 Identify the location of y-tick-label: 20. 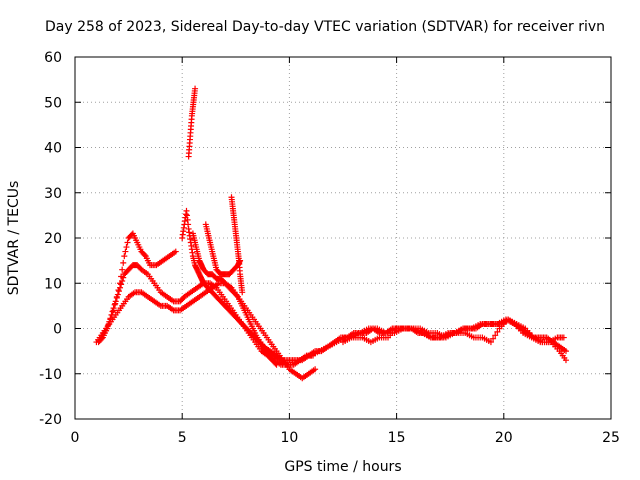
(53, 239).